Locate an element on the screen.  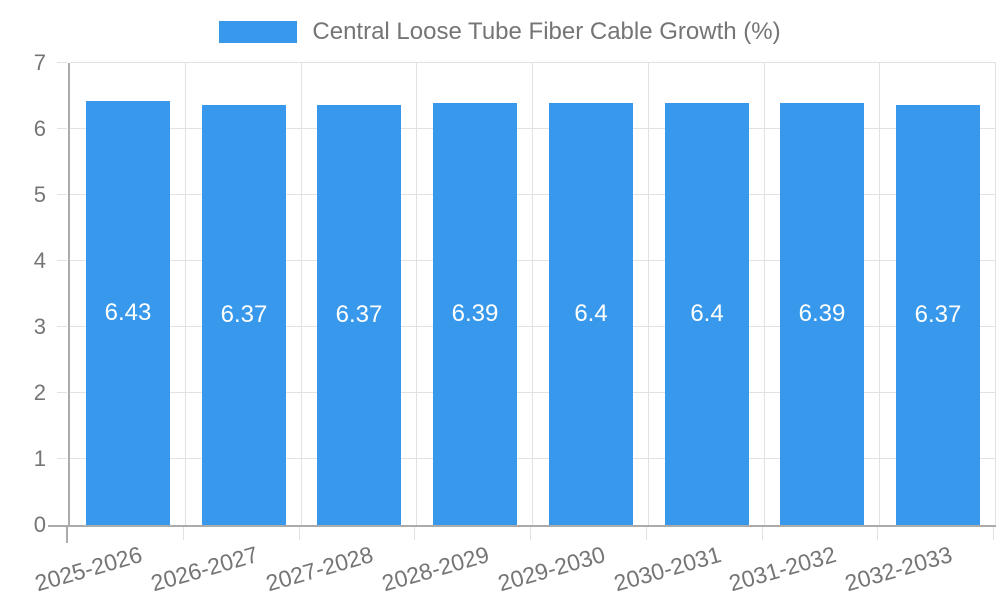
y-axis-tick-label: 3 is located at coordinates (39, 326).